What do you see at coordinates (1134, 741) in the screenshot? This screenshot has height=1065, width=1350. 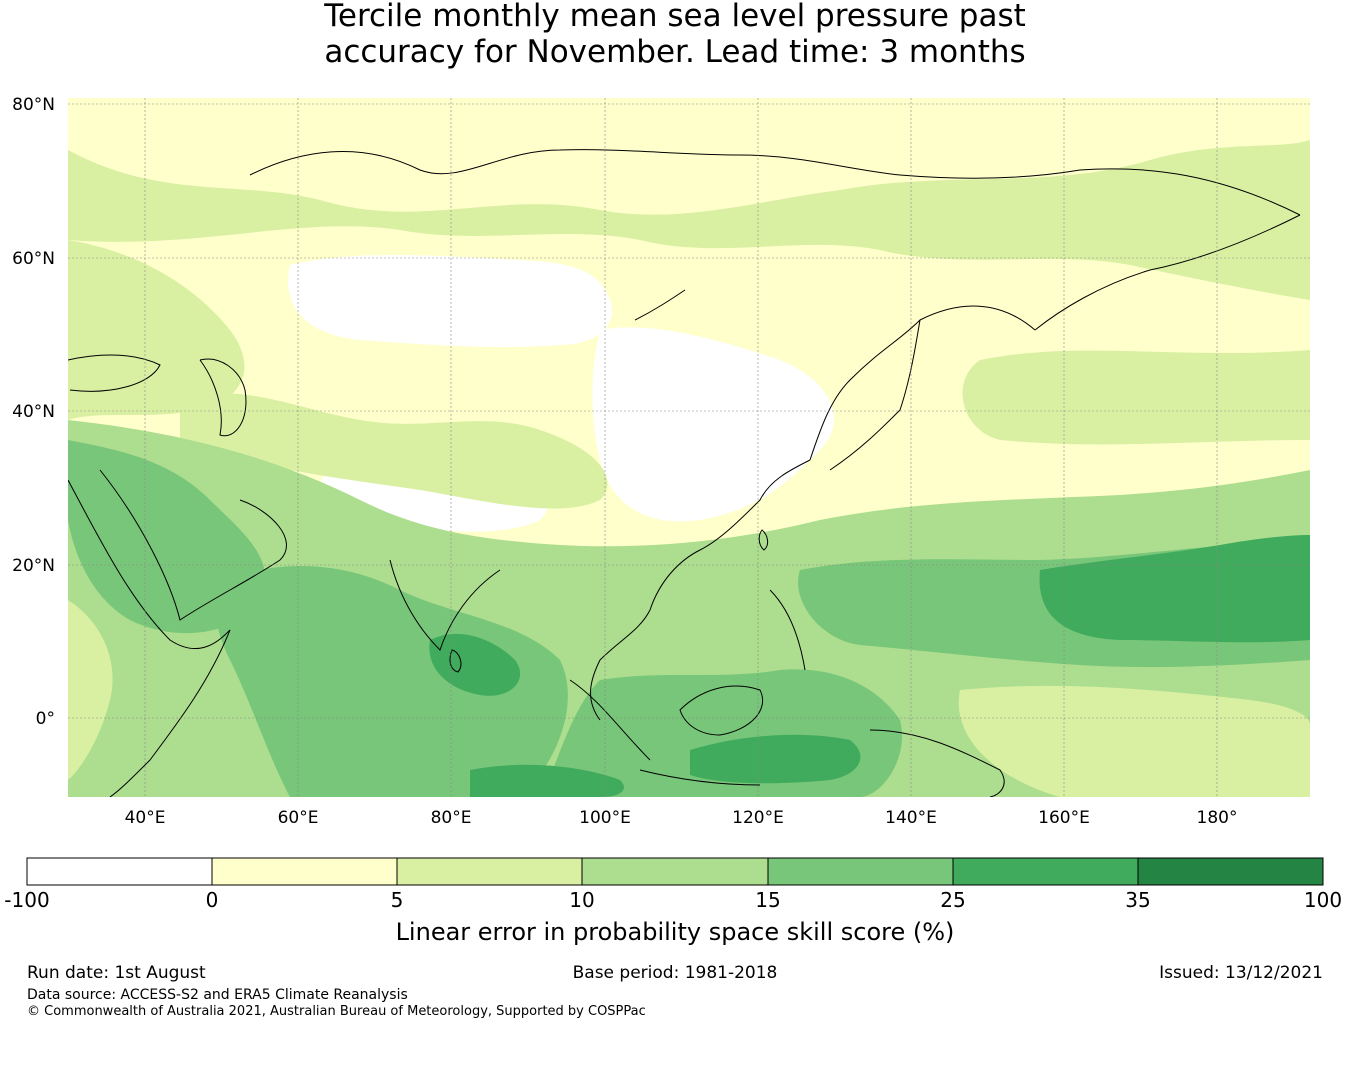 I see `region-equatorial-pacific` at bounding box center [1134, 741].